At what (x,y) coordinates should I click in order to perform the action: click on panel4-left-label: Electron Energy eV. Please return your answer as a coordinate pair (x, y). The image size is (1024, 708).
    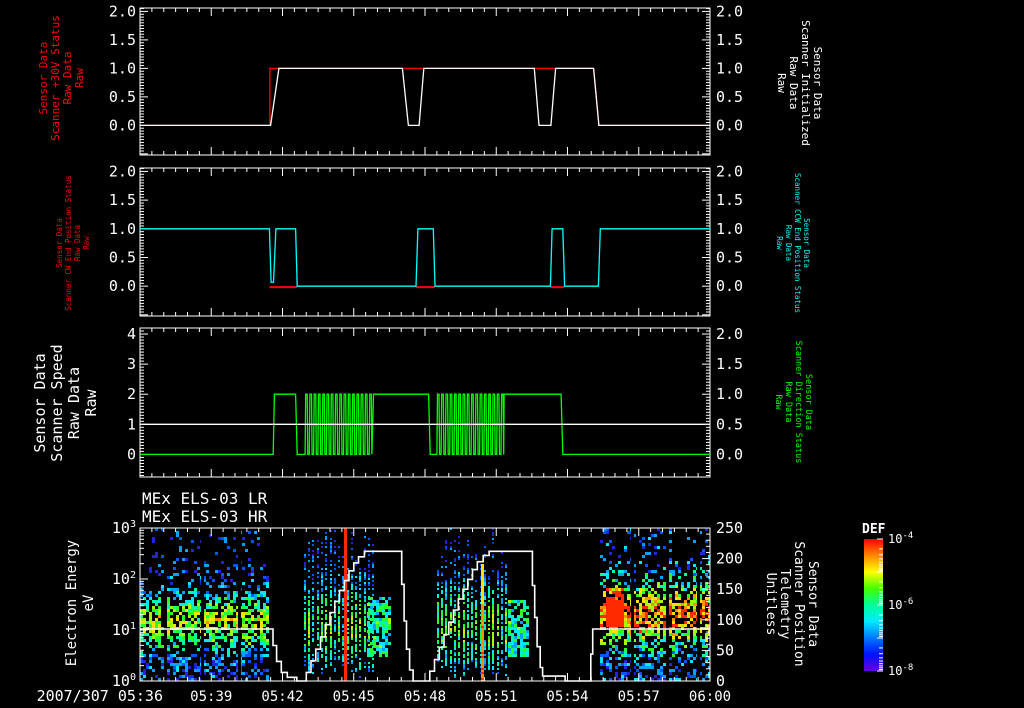
    Looking at the image, I should click on (80, 603).